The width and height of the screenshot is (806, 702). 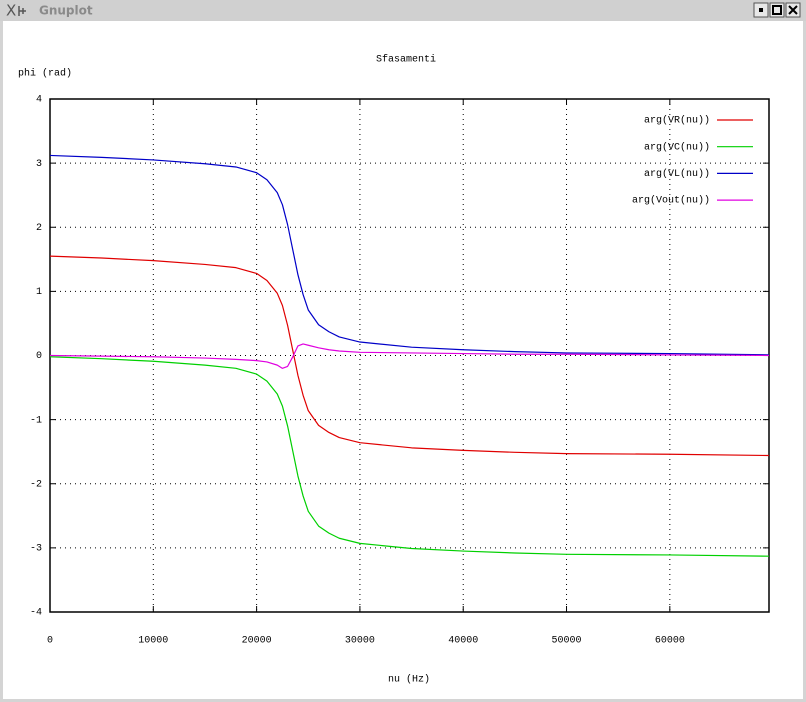 I want to click on window-icon: X, so click(x=11, y=11).